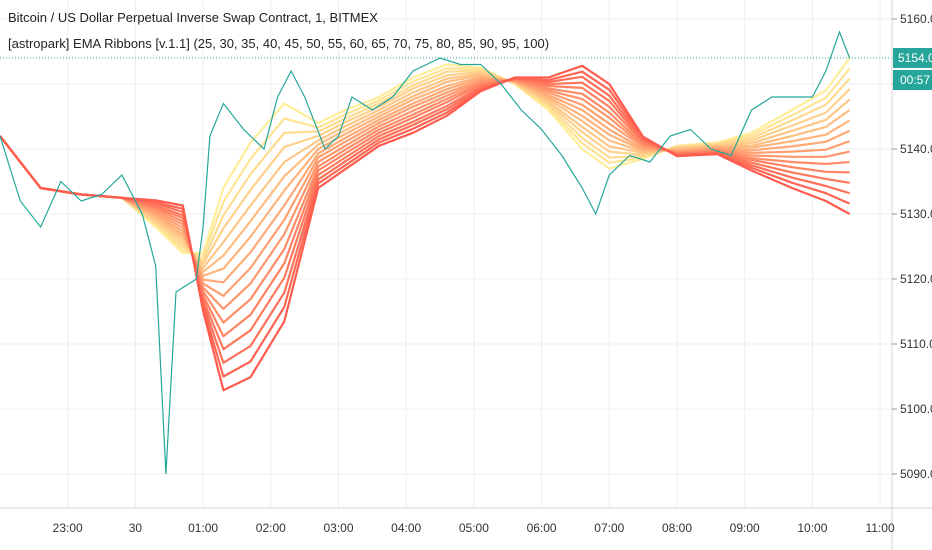 Image resolution: width=932 pixels, height=550 pixels. What do you see at coordinates (406, 528) in the screenshot?
I see `x-tick-label: 04:00` at bounding box center [406, 528].